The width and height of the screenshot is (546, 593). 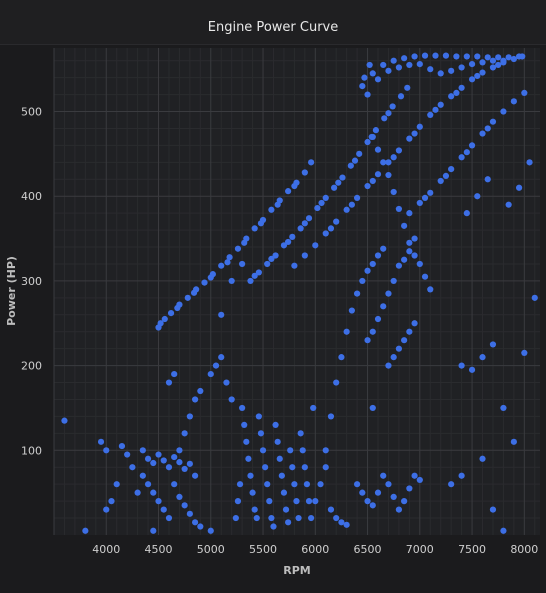 What do you see at coordinates (211, 549) in the screenshot?
I see `x-tick-label: 5000` at bounding box center [211, 549].